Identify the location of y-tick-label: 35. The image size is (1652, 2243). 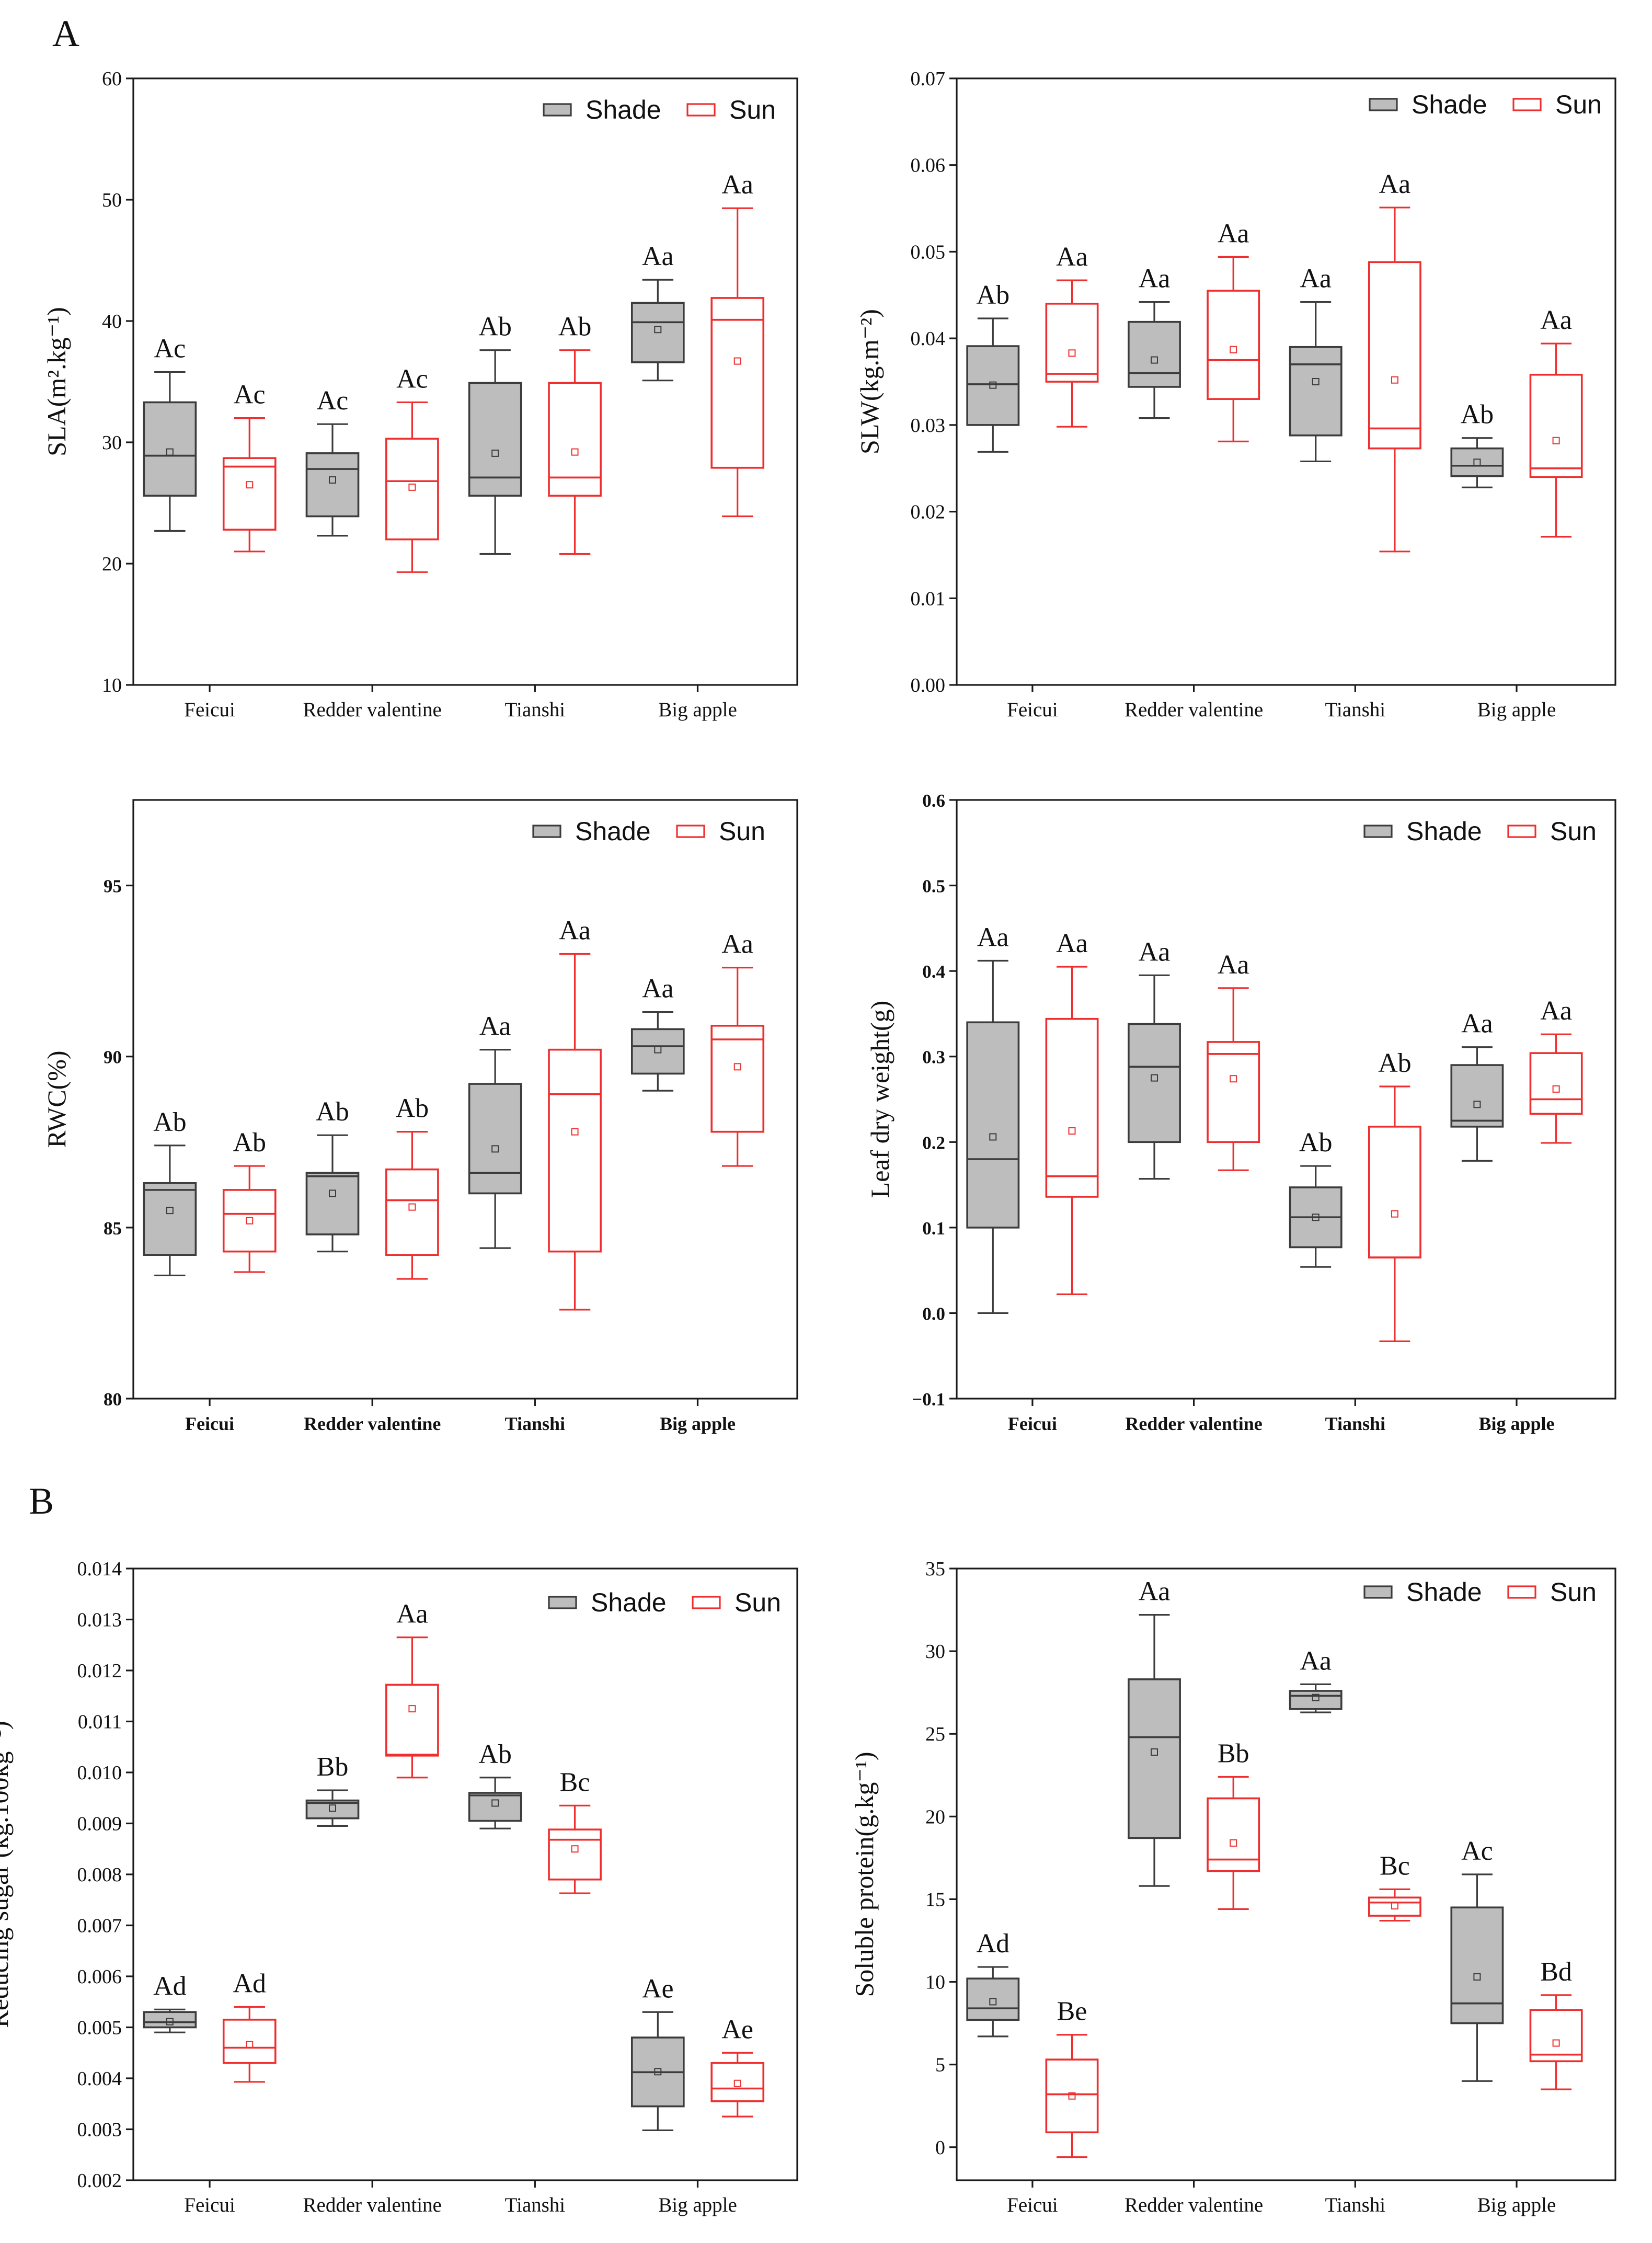
(935, 1569).